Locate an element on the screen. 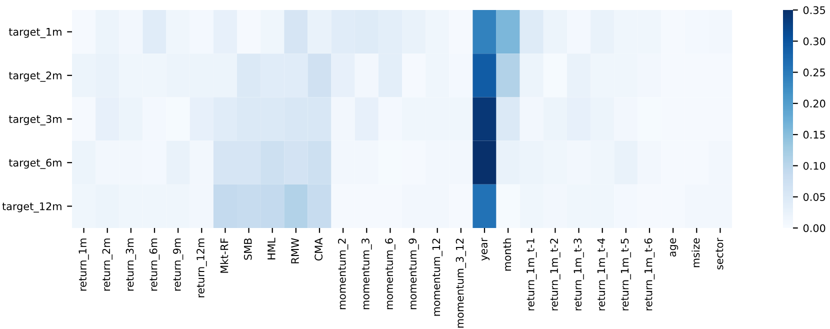  x-tick-label: return_1m_t-6 is located at coordinates (649, 274).